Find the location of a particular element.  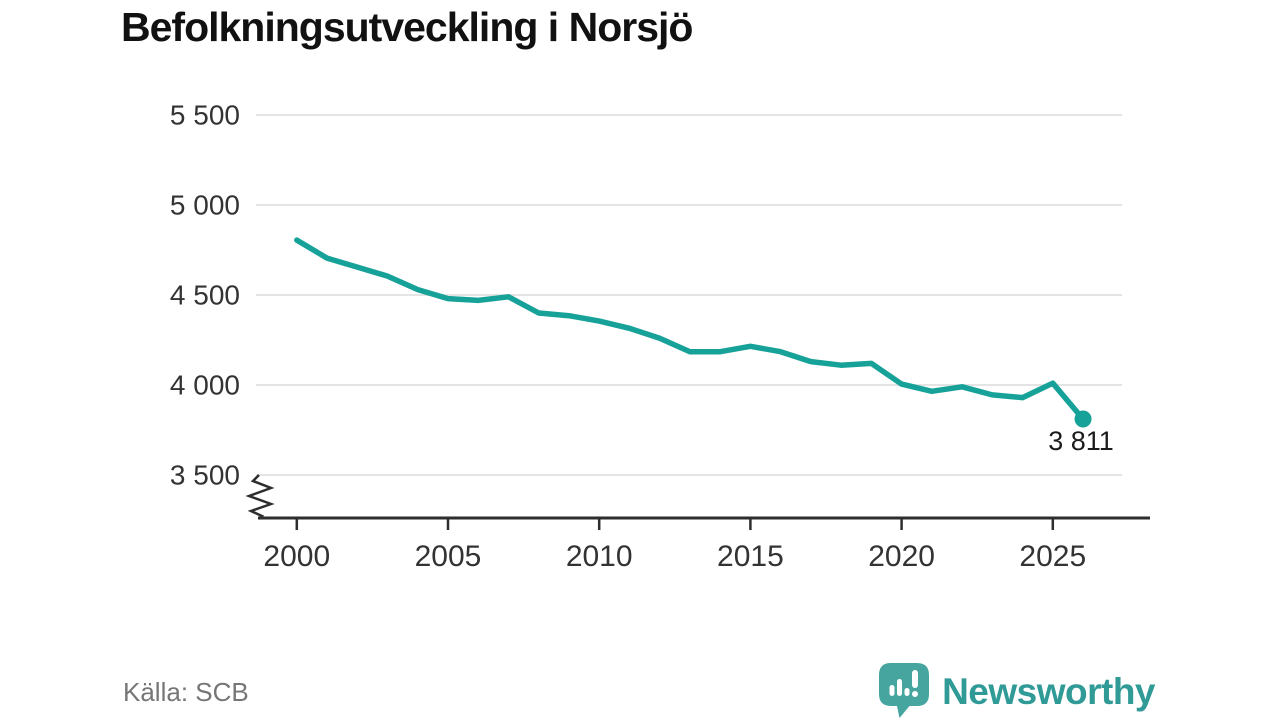

newsworthy-logo-icon is located at coordinates (904, 690).